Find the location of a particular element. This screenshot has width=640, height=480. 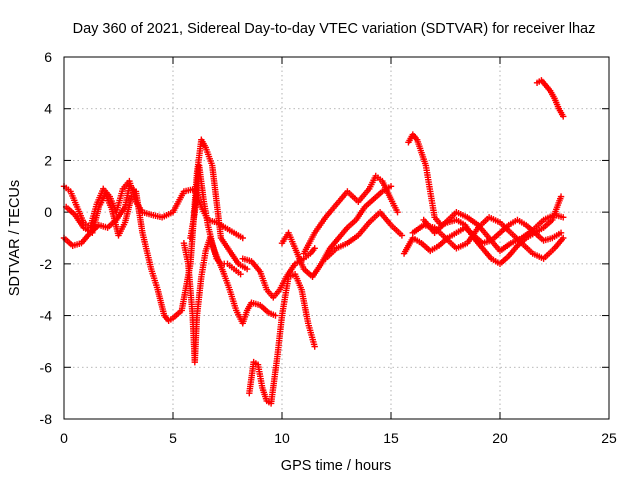

y-tick-label: 0 is located at coordinates (48, 212).